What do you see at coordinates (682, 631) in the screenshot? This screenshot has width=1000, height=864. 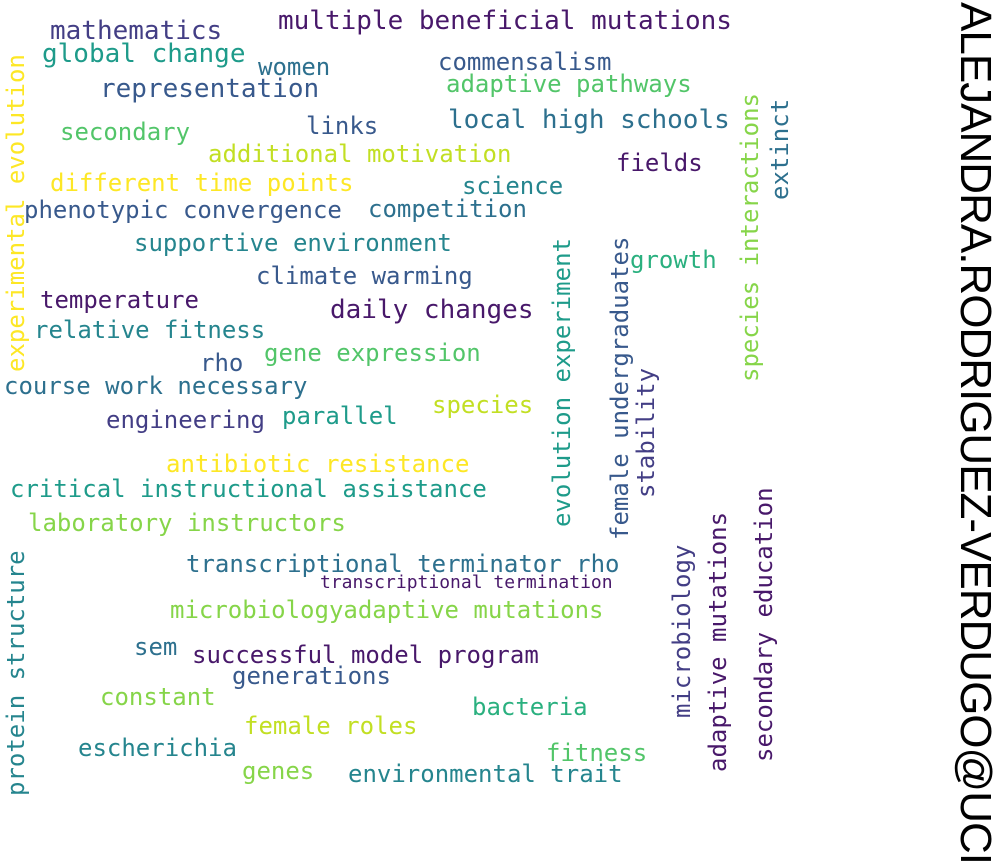 I see `word-microbiology: microbiology` at bounding box center [682, 631].